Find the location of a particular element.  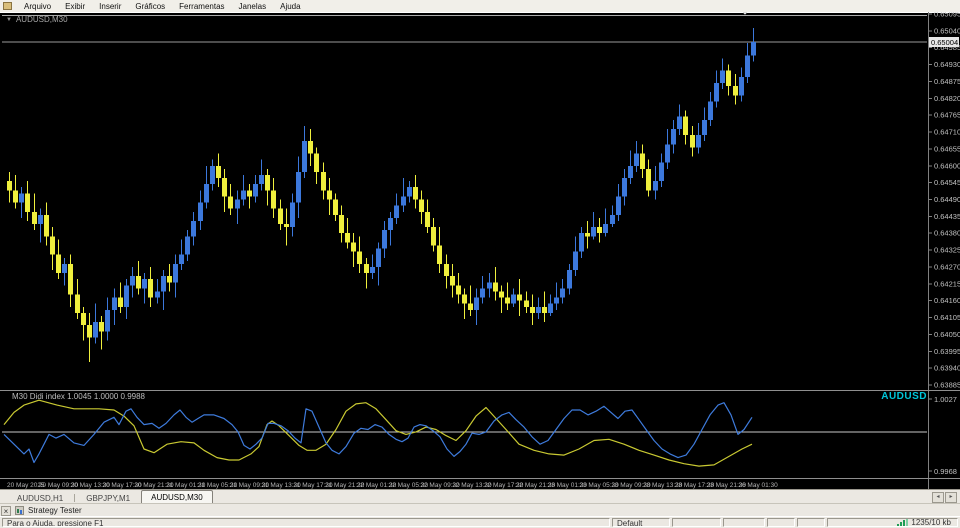

svg-text: 0.64985 is located at coordinates (947, 47).